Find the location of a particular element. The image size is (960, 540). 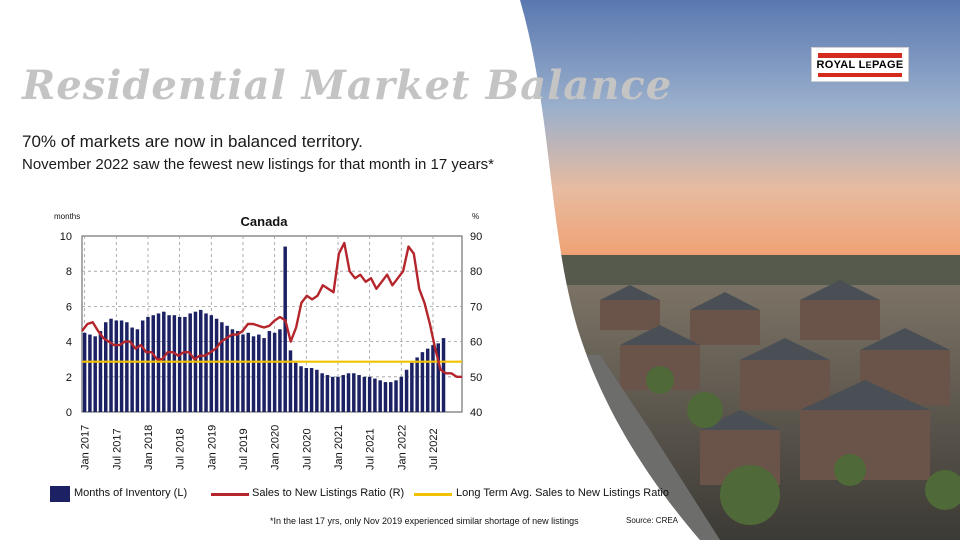

royal-lepage-logo: ROYAL LEPAGE is located at coordinates (860, 64).